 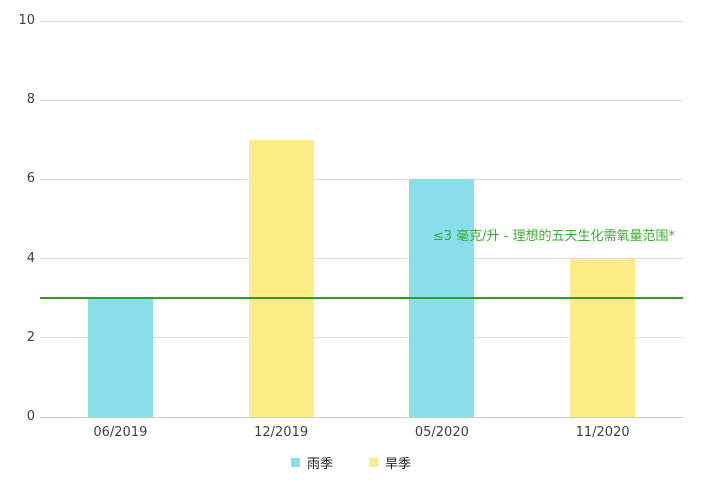 What do you see at coordinates (26, 20) in the screenshot?
I see `y-tick-label: 10` at bounding box center [26, 20].